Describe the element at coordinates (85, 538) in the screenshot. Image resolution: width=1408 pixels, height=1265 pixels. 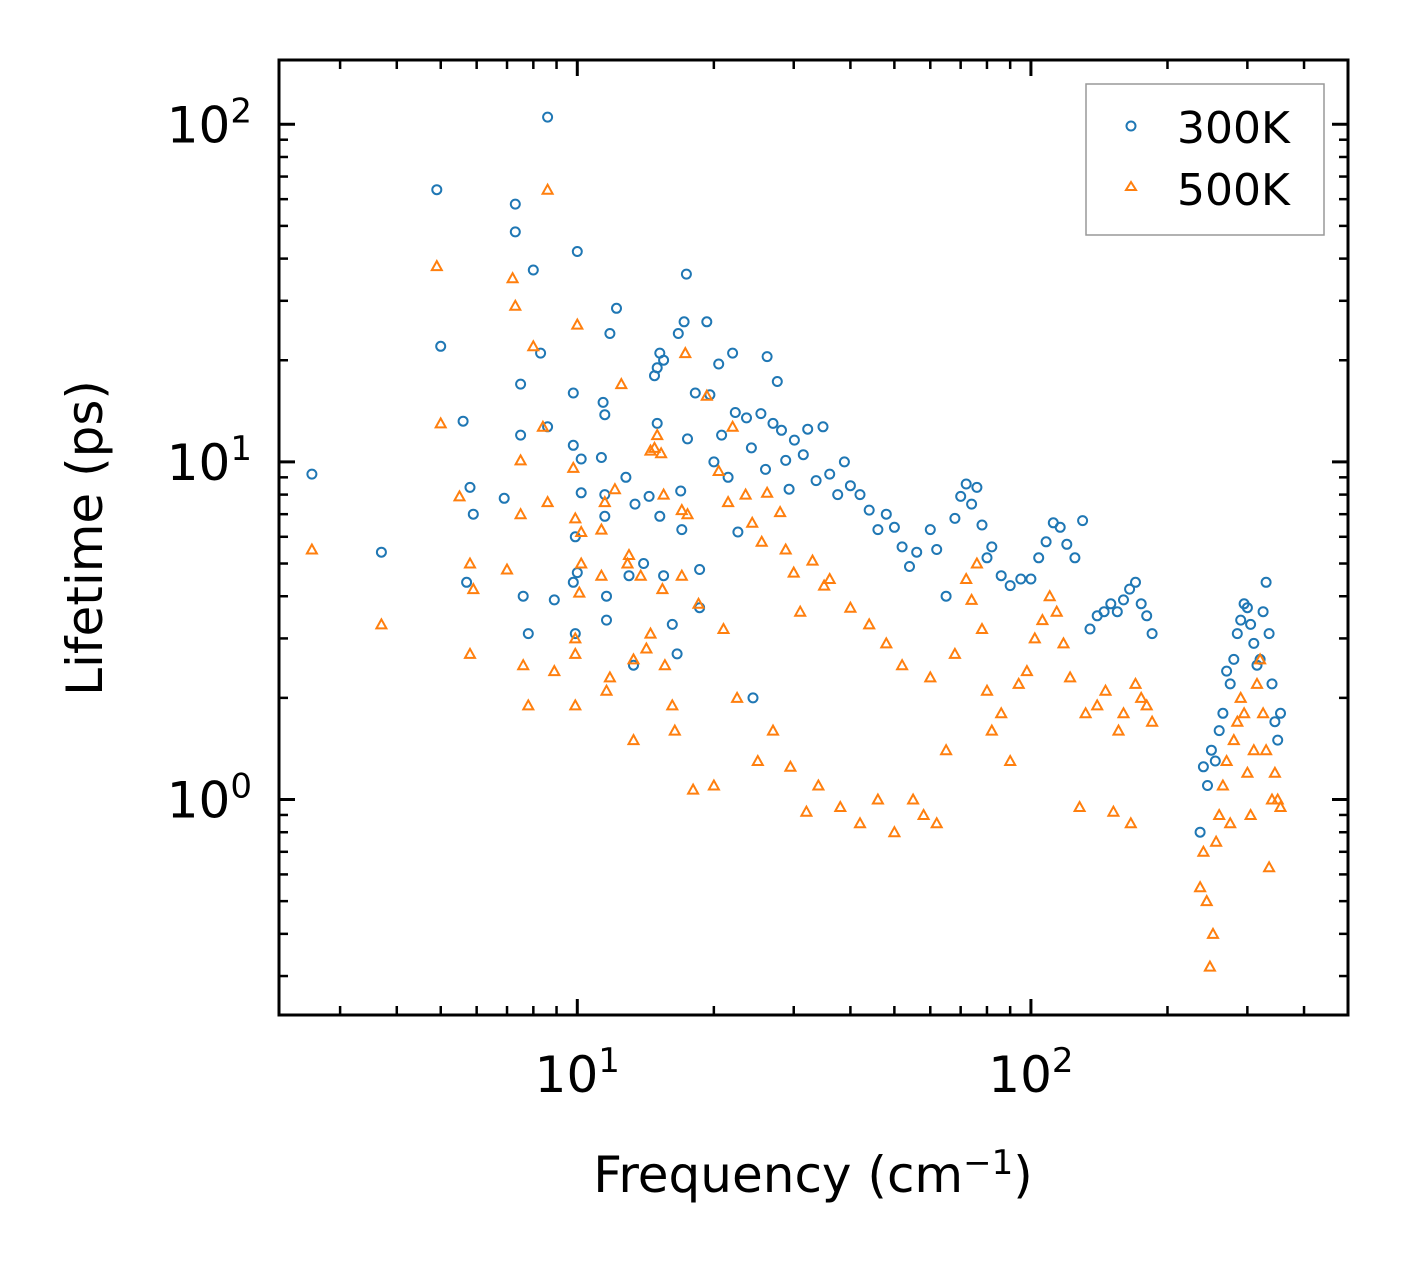
I see `y-axis-label: Lifetime (ps)` at that location.